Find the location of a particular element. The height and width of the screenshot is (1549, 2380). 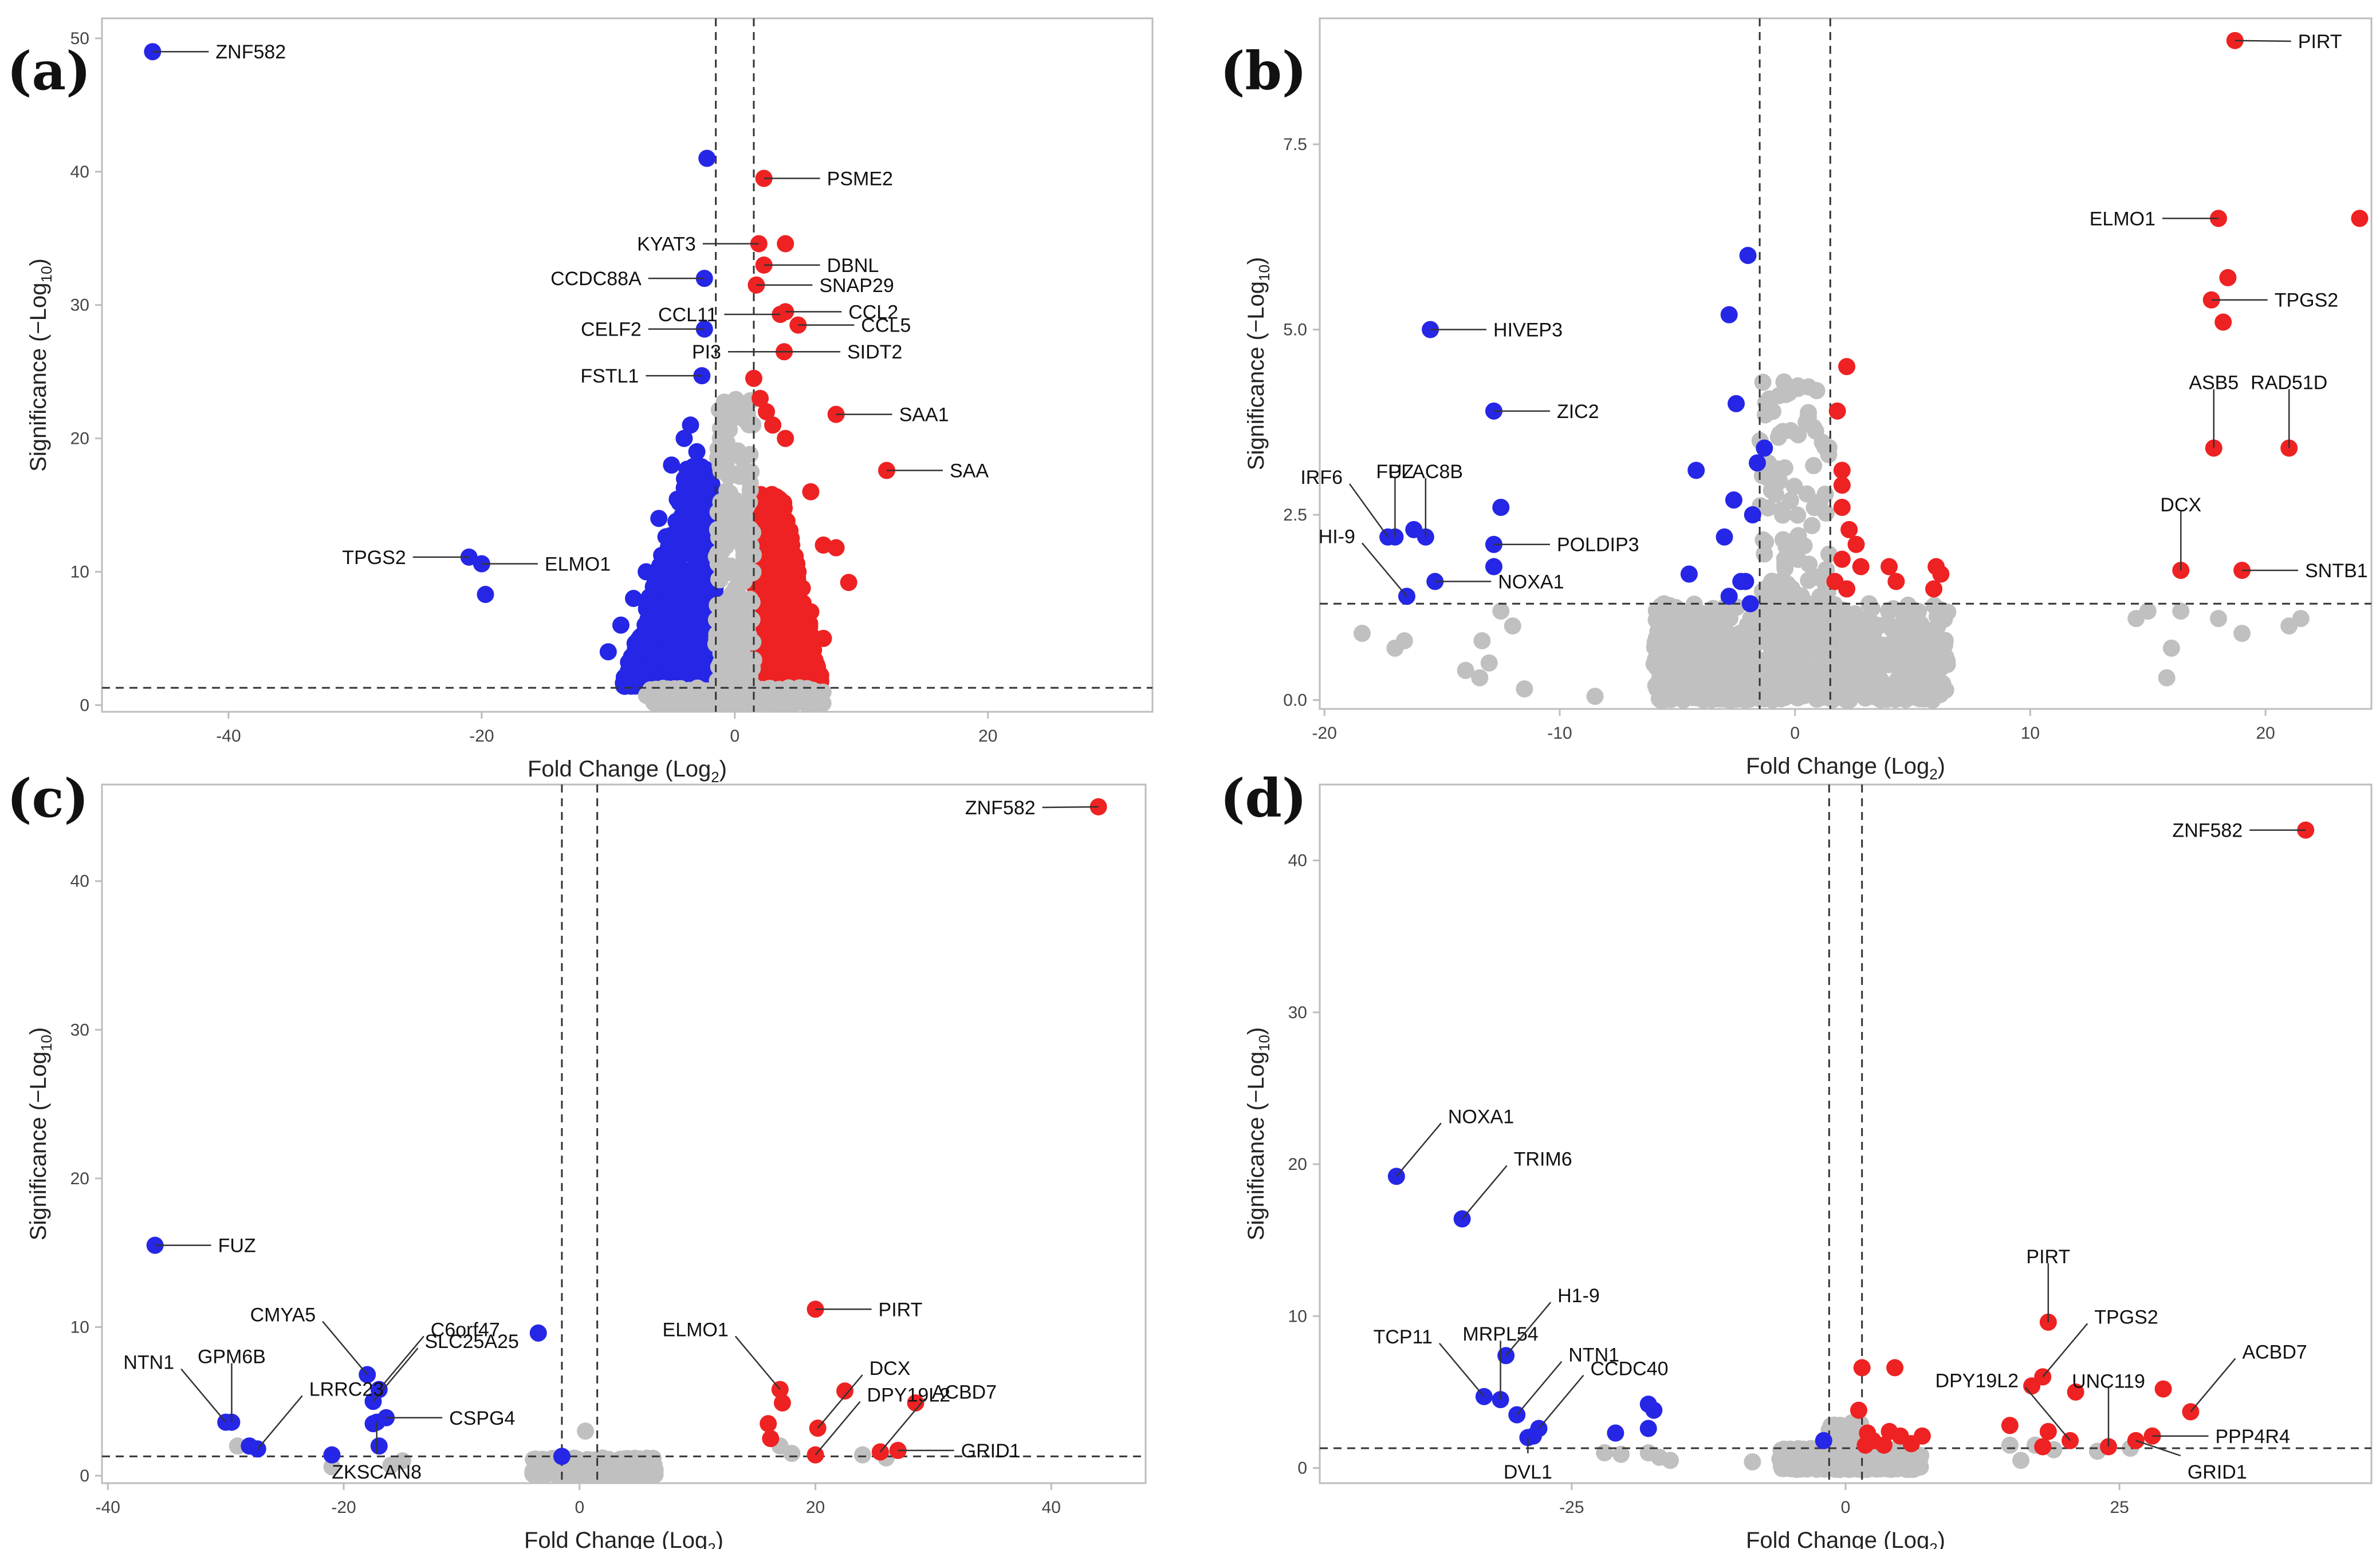

panel-label-a: (a) is located at coordinates (49, 71).